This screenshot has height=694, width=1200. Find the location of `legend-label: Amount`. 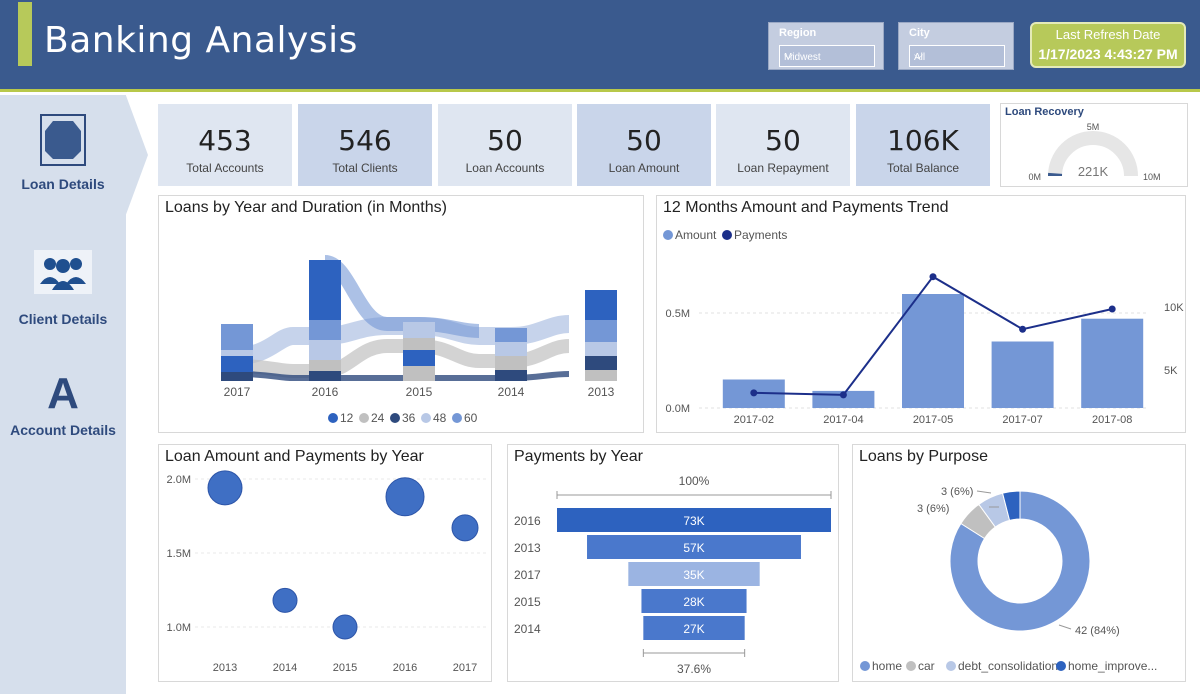

legend-label: Amount is located at coordinates (696, 235).